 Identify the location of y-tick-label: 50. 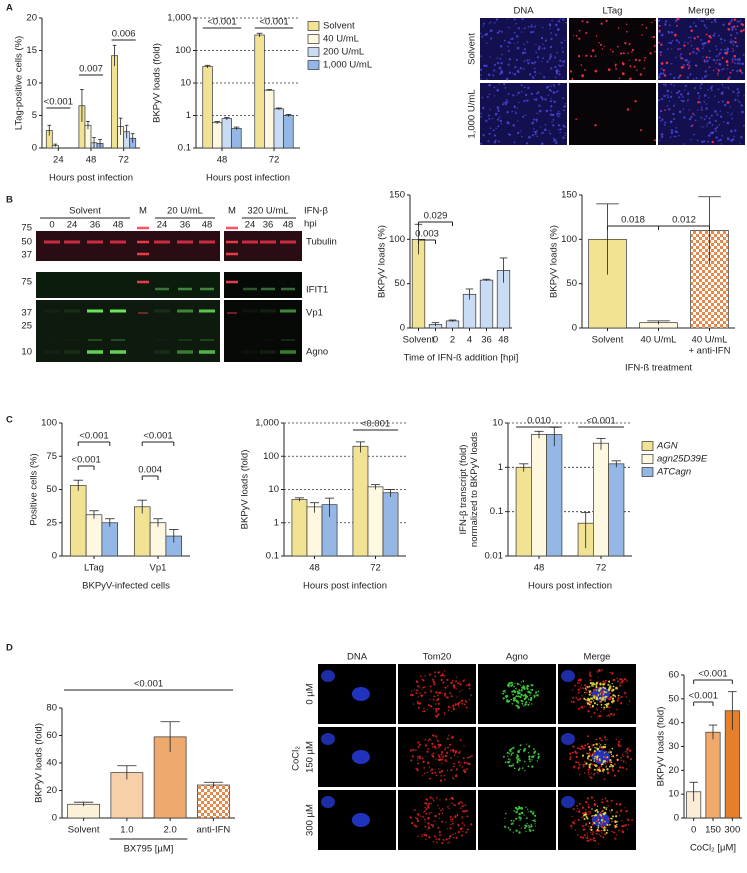
(571, 283).